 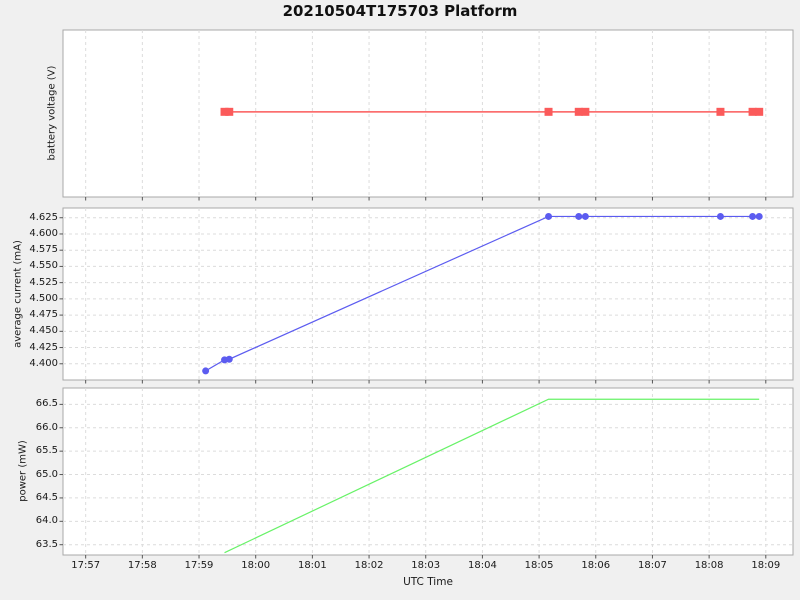 What do you see at coordinates (400, 11) in the screenshot?
I see `chart-title: 20210504T175703 Platform` at bounding box center [400, 11].